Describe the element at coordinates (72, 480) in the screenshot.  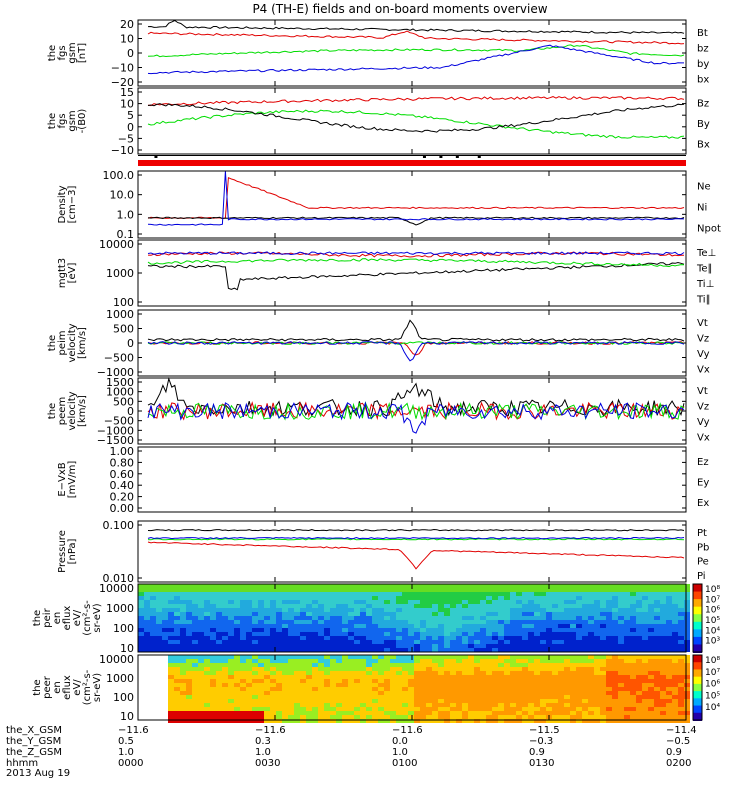
I see `y-axis-label: [mV/m]` at that location.